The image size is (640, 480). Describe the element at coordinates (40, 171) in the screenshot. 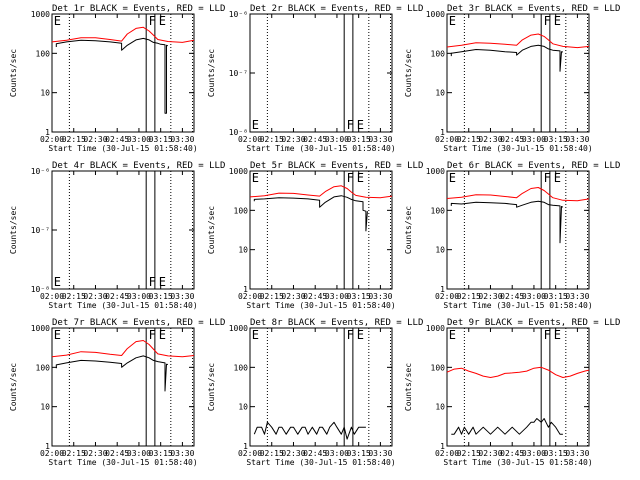

I see `y-tick-label: 10⁻⁶` at that location.